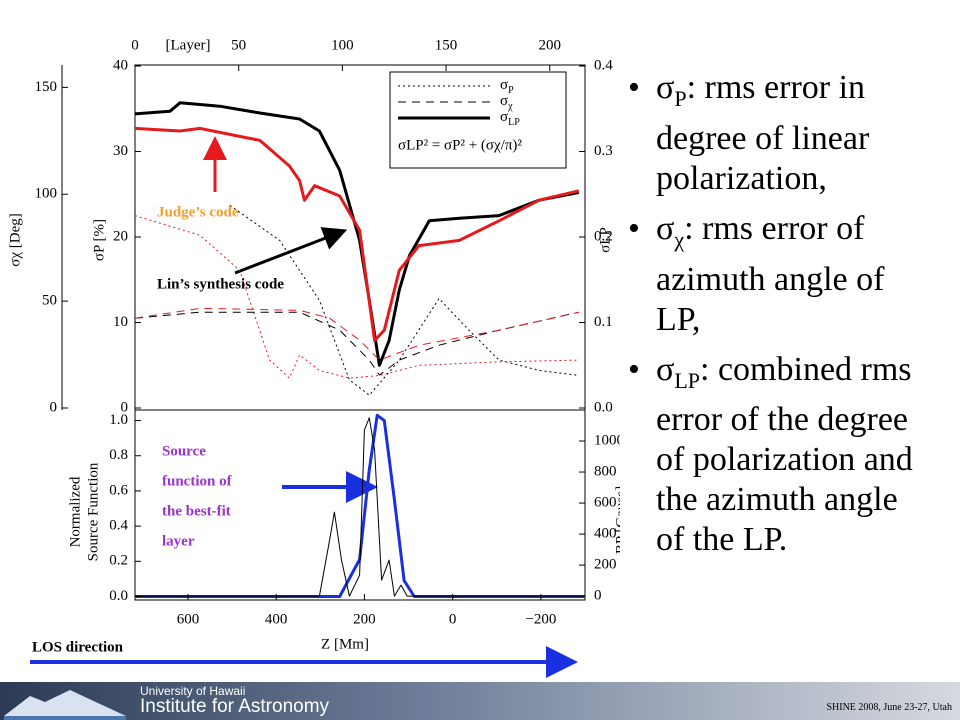 The height and width of the screenshot is (720, 960). Describe the element at coordinates (188, 619) in the screenshot. I see `x-tick-label: 600` at that location.